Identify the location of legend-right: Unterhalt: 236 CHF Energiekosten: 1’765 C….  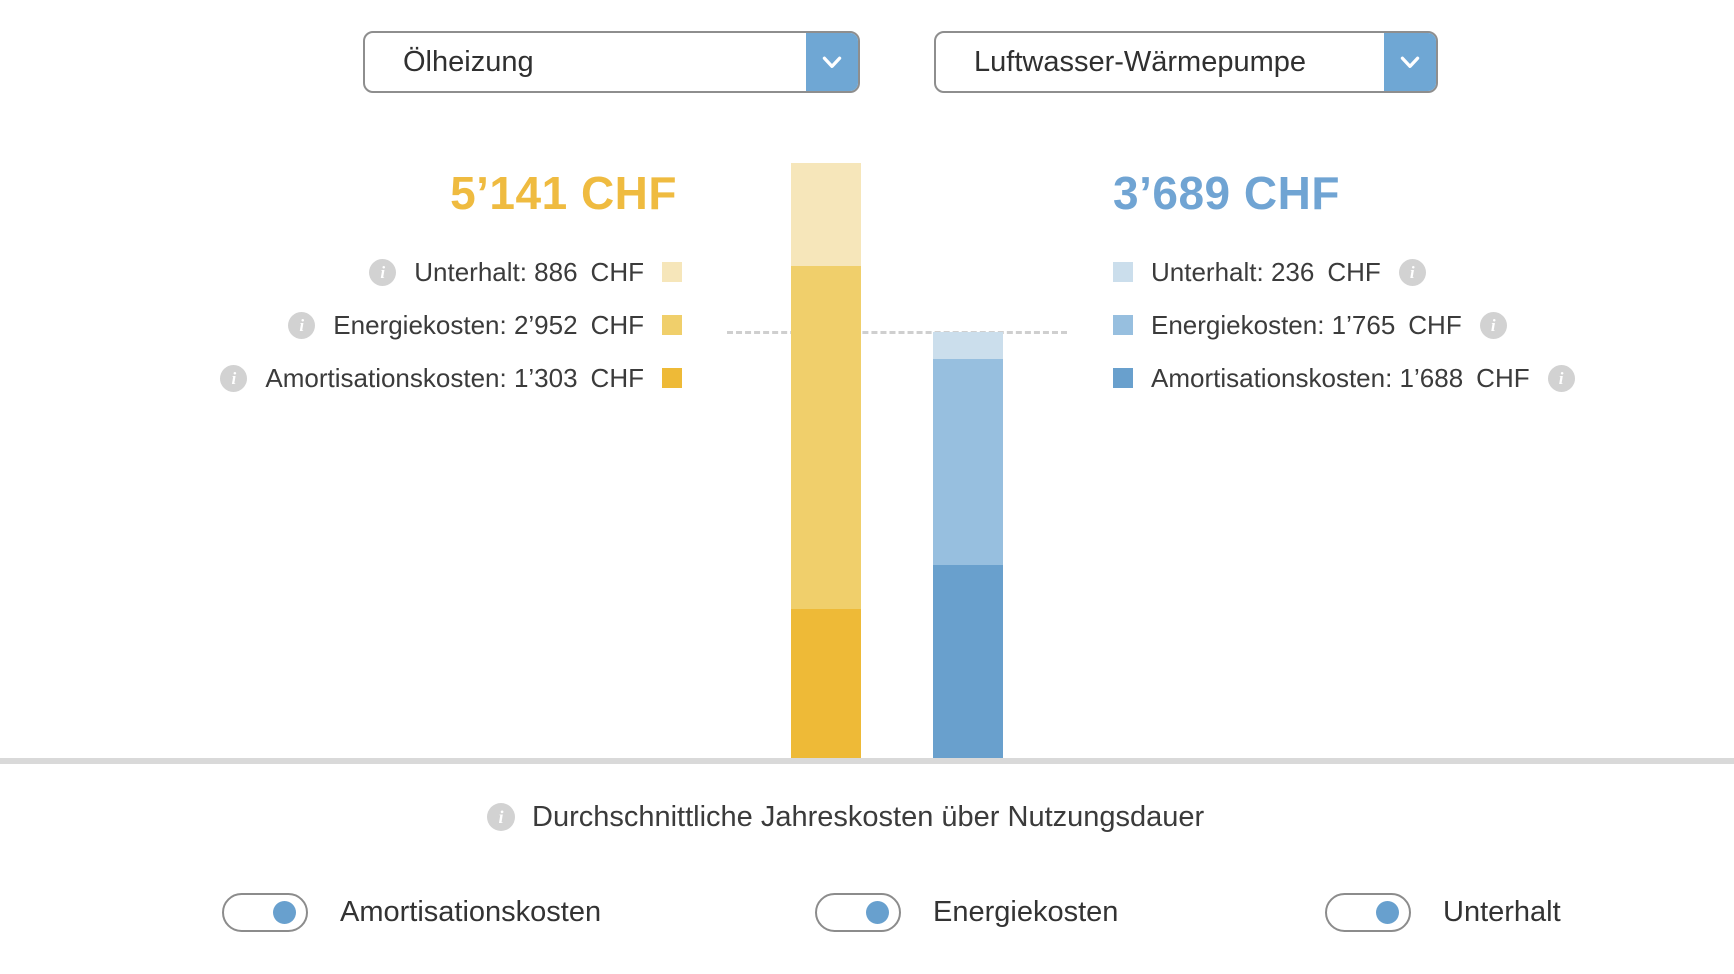
(1344, 324).